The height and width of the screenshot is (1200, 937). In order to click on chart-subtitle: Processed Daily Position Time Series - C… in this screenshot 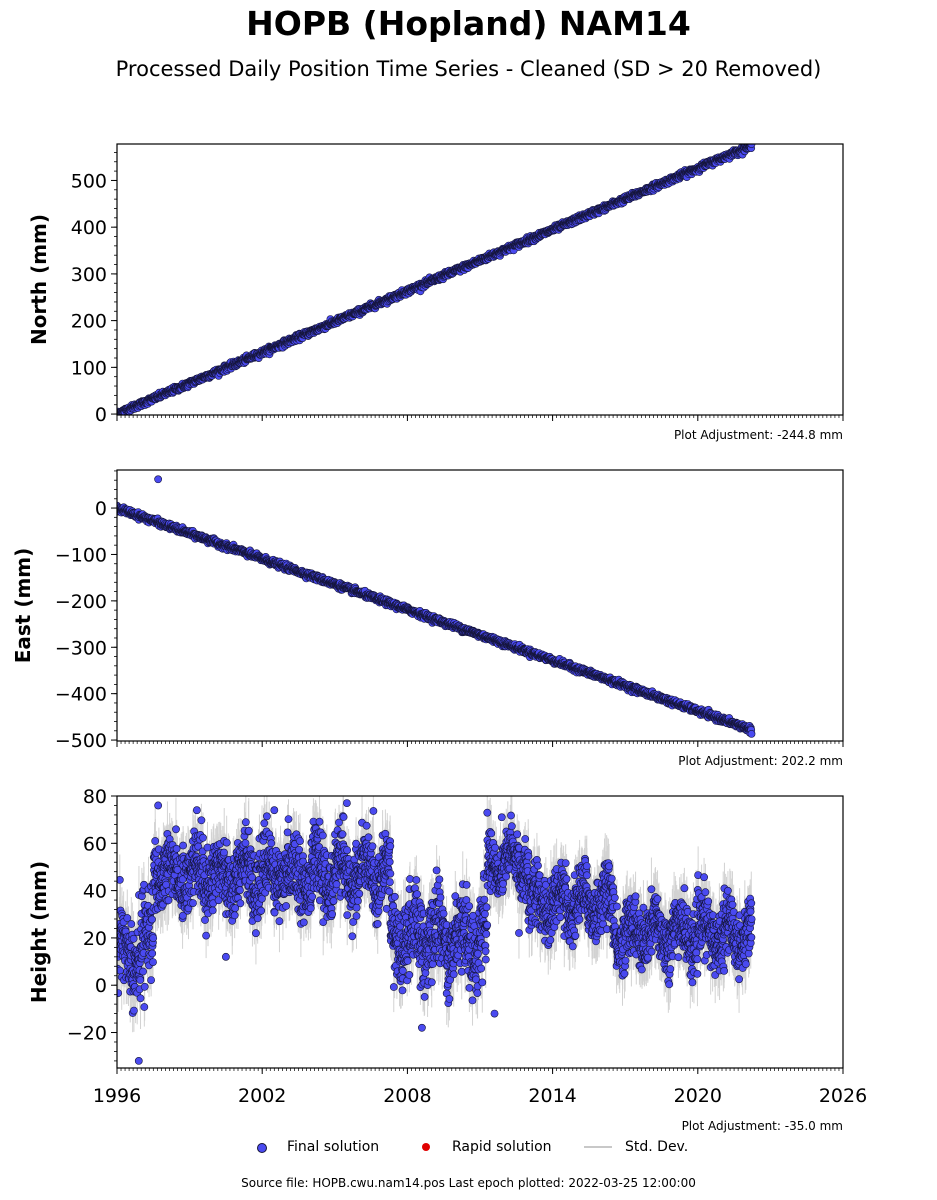, I will do `click(468, 69)`.